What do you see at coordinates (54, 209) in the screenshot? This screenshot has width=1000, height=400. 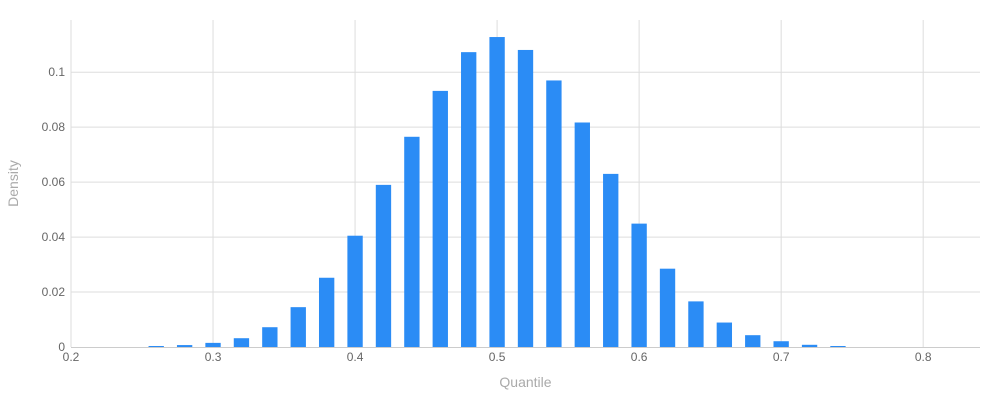 I see `y-tick-labels: 0 0.02 0.04 0.06 0.08 0.1` at bounding box center [54, 209].